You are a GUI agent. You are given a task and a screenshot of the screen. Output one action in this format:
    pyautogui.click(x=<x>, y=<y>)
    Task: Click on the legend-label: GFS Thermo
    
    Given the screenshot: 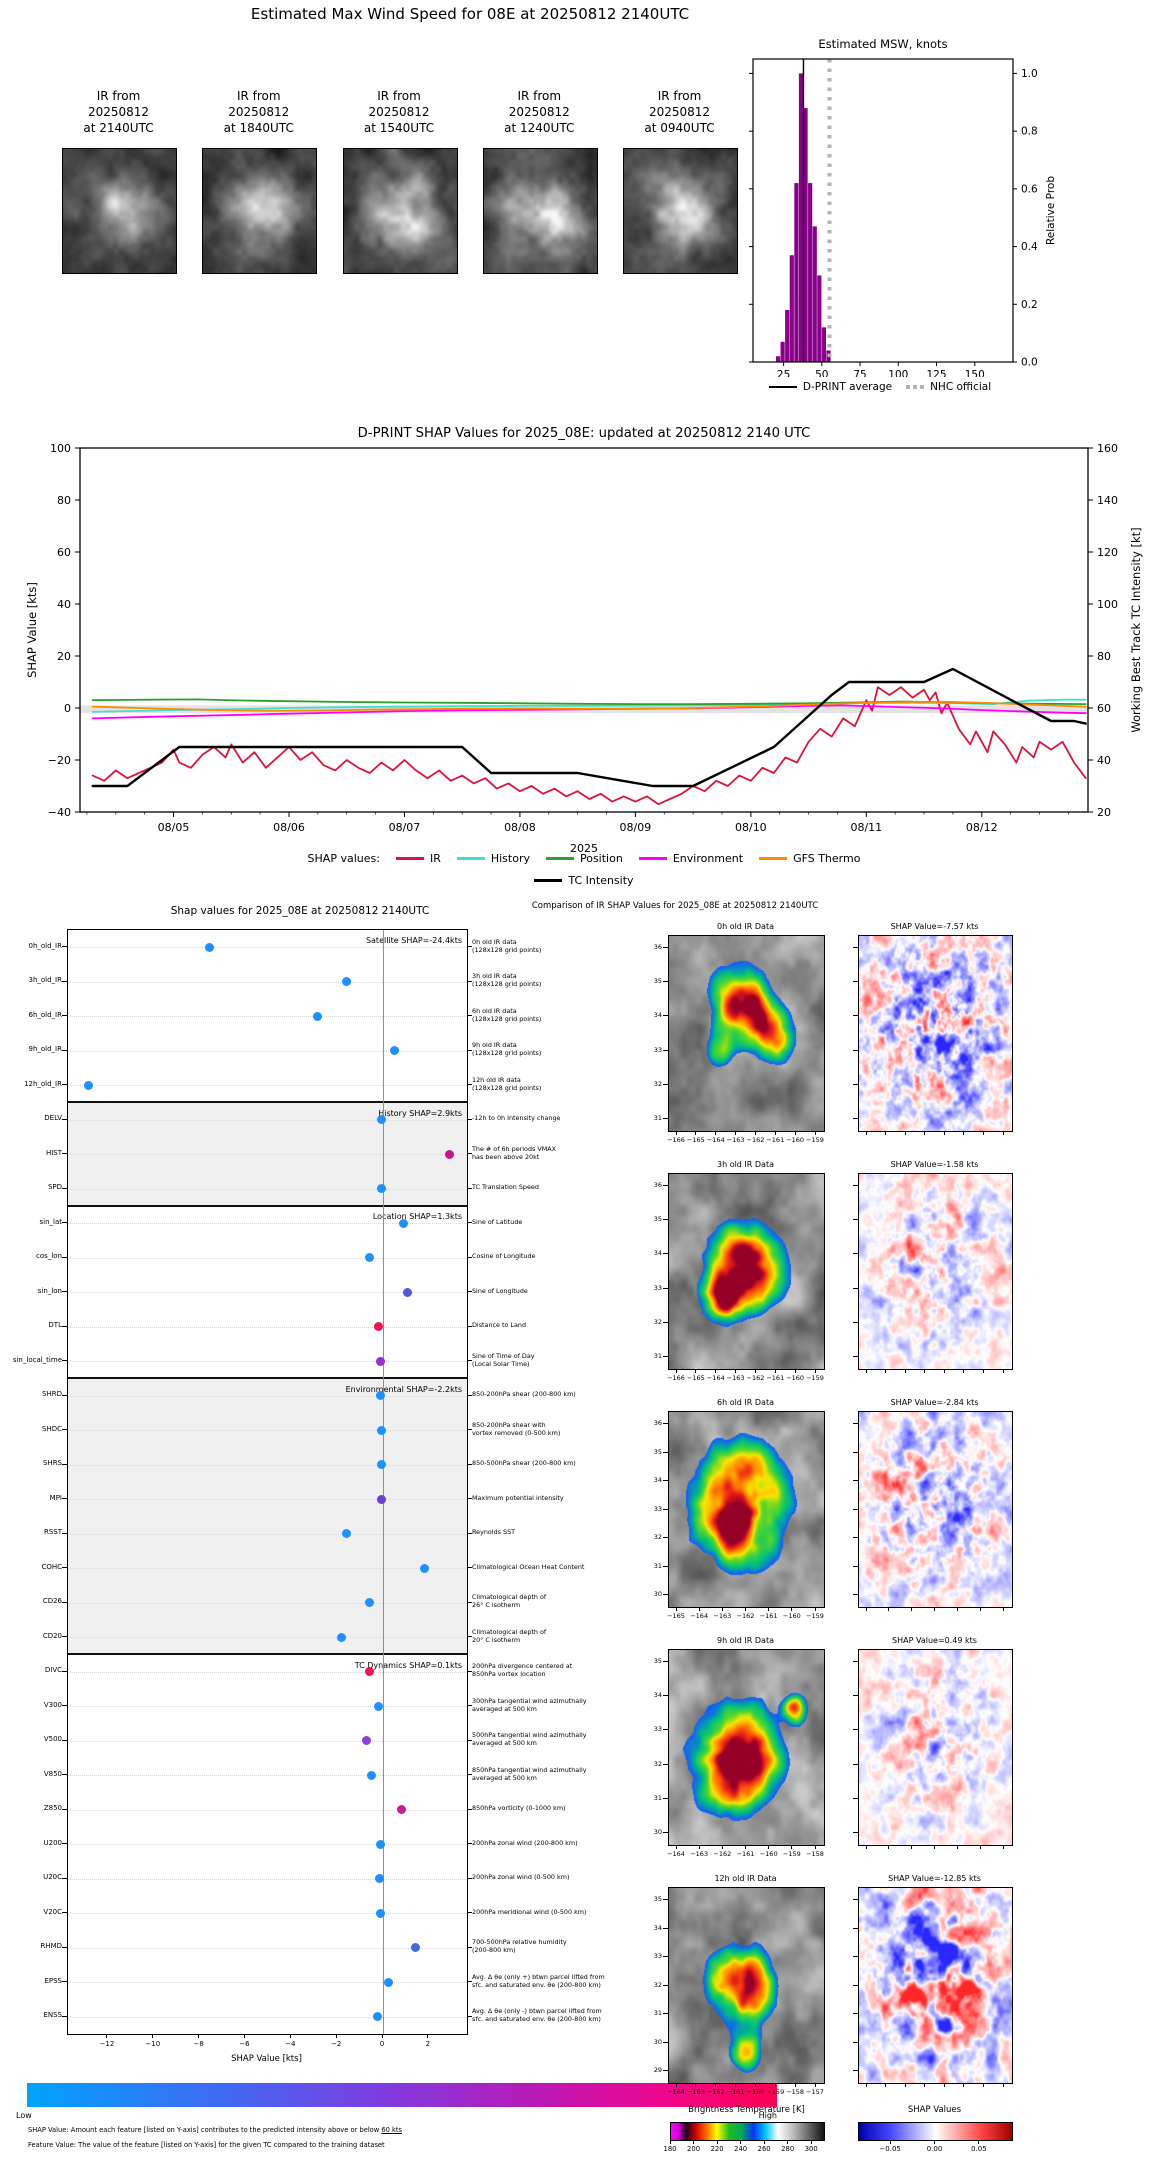 What is the action you would take?
    pyautogui.click(x=827, y=858)
    